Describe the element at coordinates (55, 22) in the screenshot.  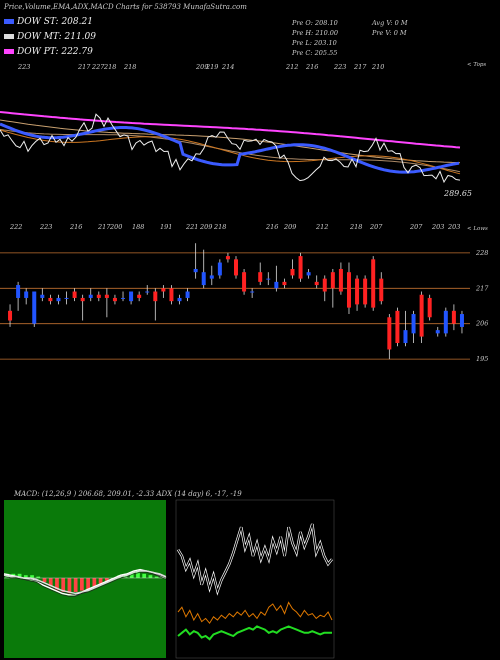
I see `legend-label-st: DOW ST: 208.21` at that location.